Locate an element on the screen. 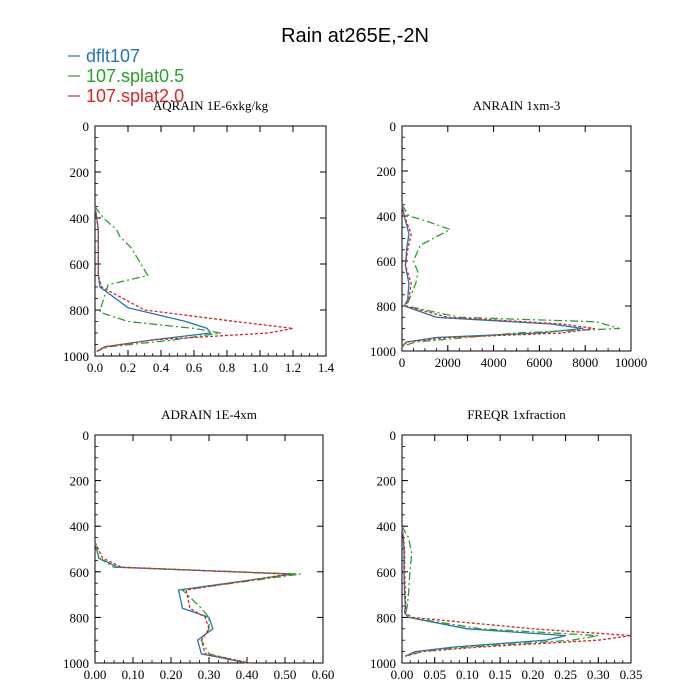  x-tick-label: 1.4 is located at coordinates (326, 367).